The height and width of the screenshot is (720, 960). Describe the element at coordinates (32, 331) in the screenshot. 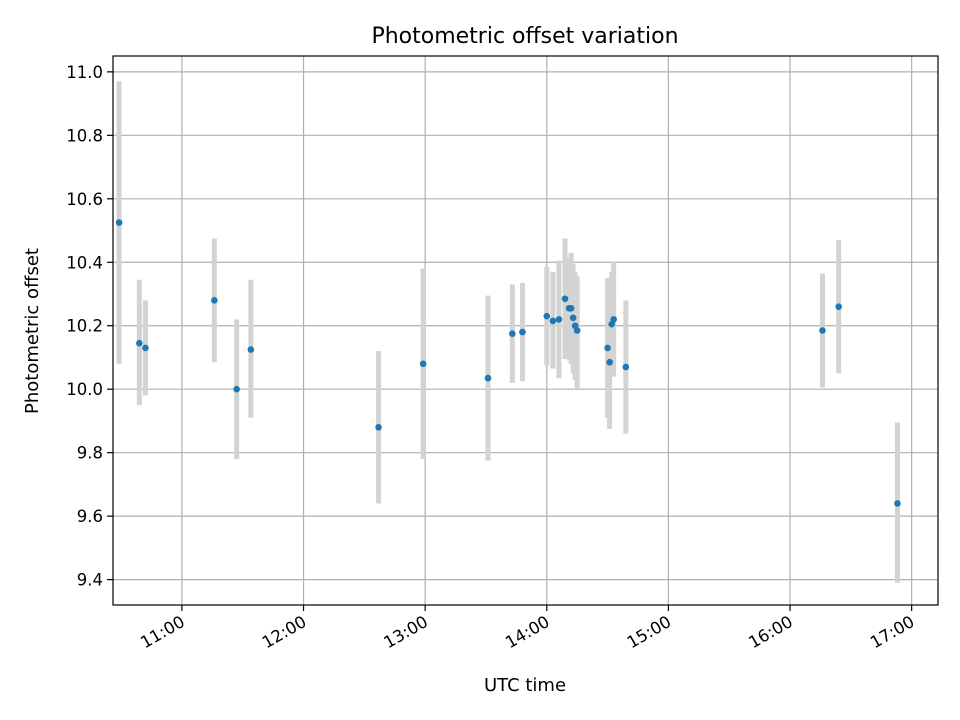

I see `y-axis-label: Photometric offset` at that location.